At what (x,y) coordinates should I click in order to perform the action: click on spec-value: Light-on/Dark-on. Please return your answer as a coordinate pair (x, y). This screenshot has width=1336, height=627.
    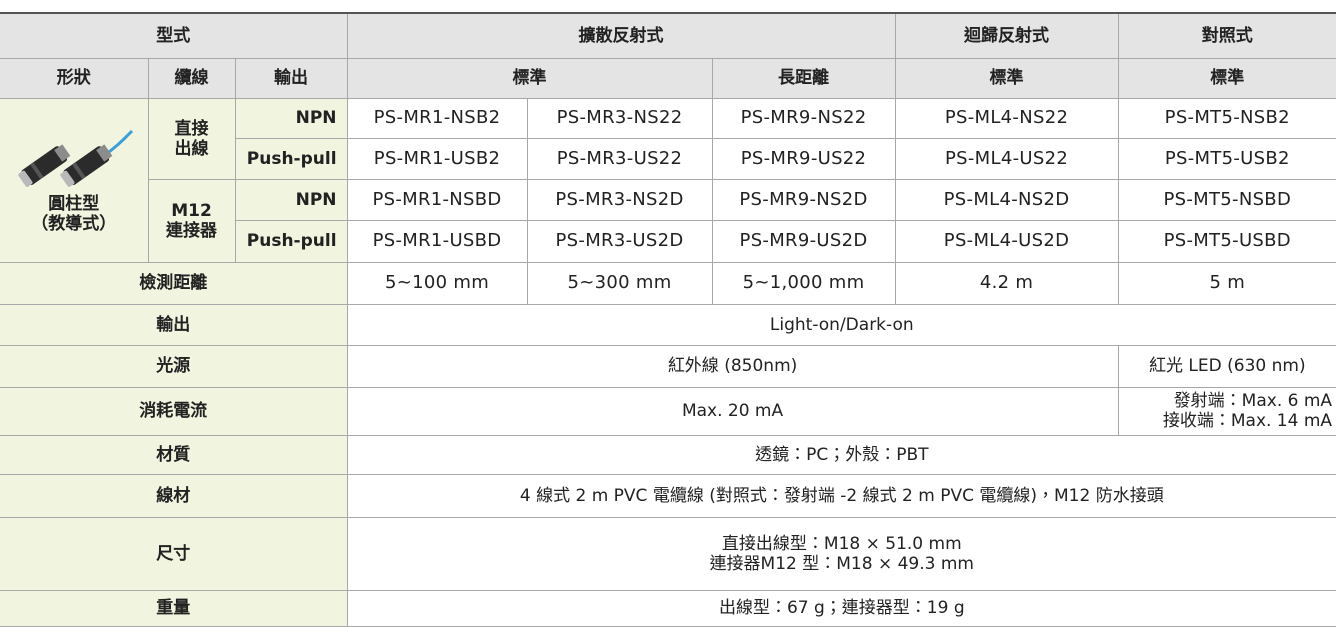
    Looking at the image, I should click on (841, 324).